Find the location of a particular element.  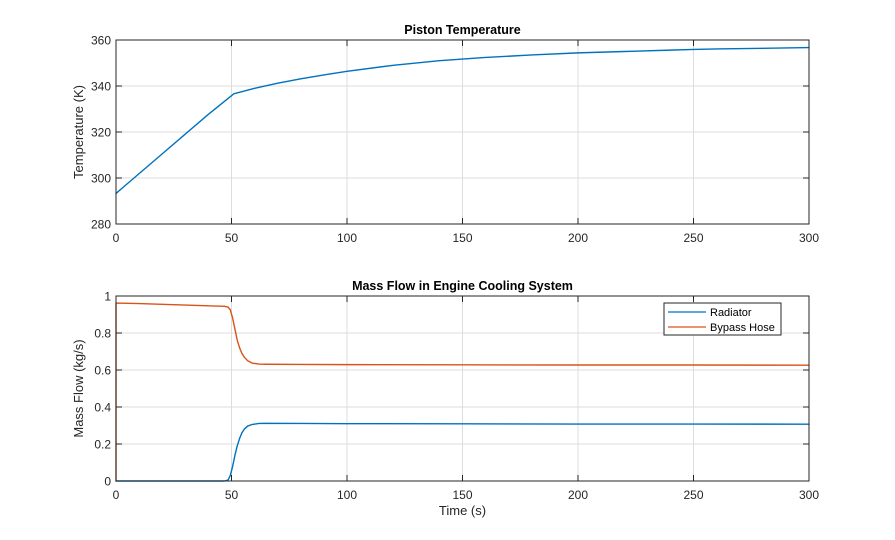

y-tick-label: 280 is located at coordinates (101, 225).